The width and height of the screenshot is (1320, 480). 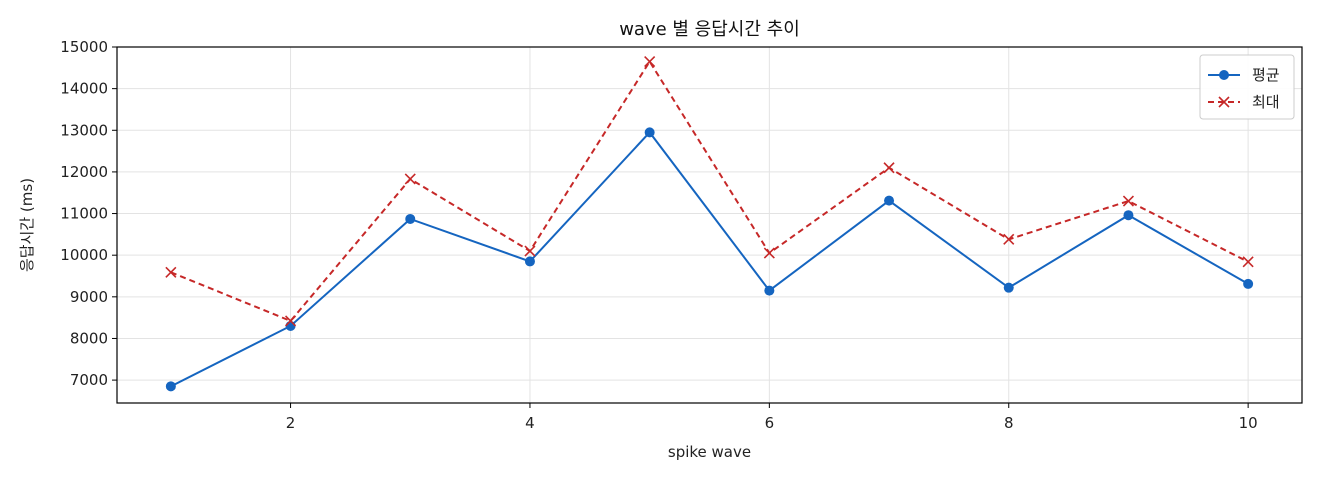 What do you see at coordinates (709, 452) in the screenshot?
I see `x-axis-label: spike wave` at bounding box center [709, 452].